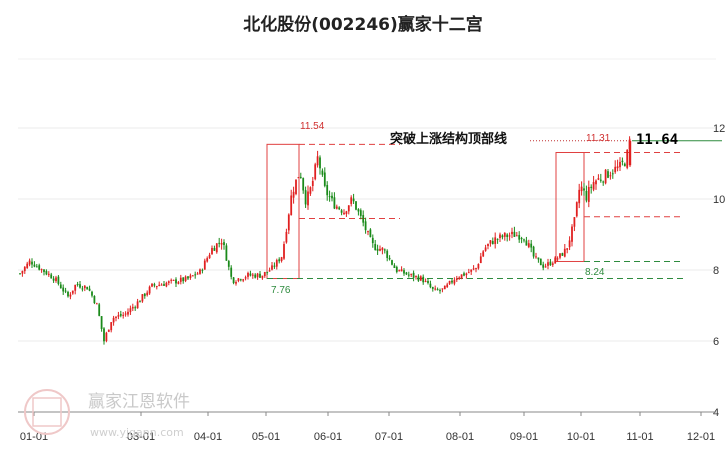 The height and width of the screenshot is (450, 726). I want to click on x-tick-label: 05-01, so click(266, 437).